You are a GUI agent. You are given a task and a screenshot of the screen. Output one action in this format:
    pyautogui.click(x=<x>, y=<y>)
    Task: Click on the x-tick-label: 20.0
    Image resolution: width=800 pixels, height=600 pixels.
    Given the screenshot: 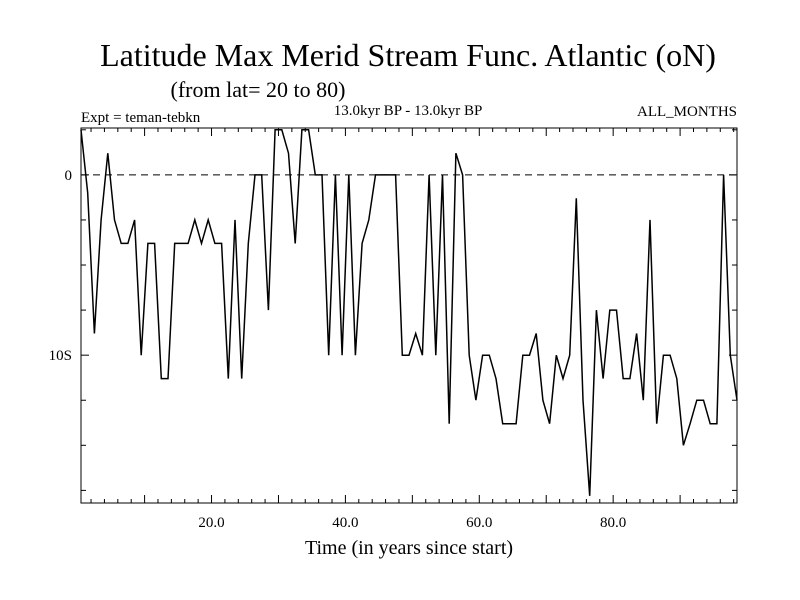 What is the action you would take?
    pyautogui.click(x=211, y=523)
    